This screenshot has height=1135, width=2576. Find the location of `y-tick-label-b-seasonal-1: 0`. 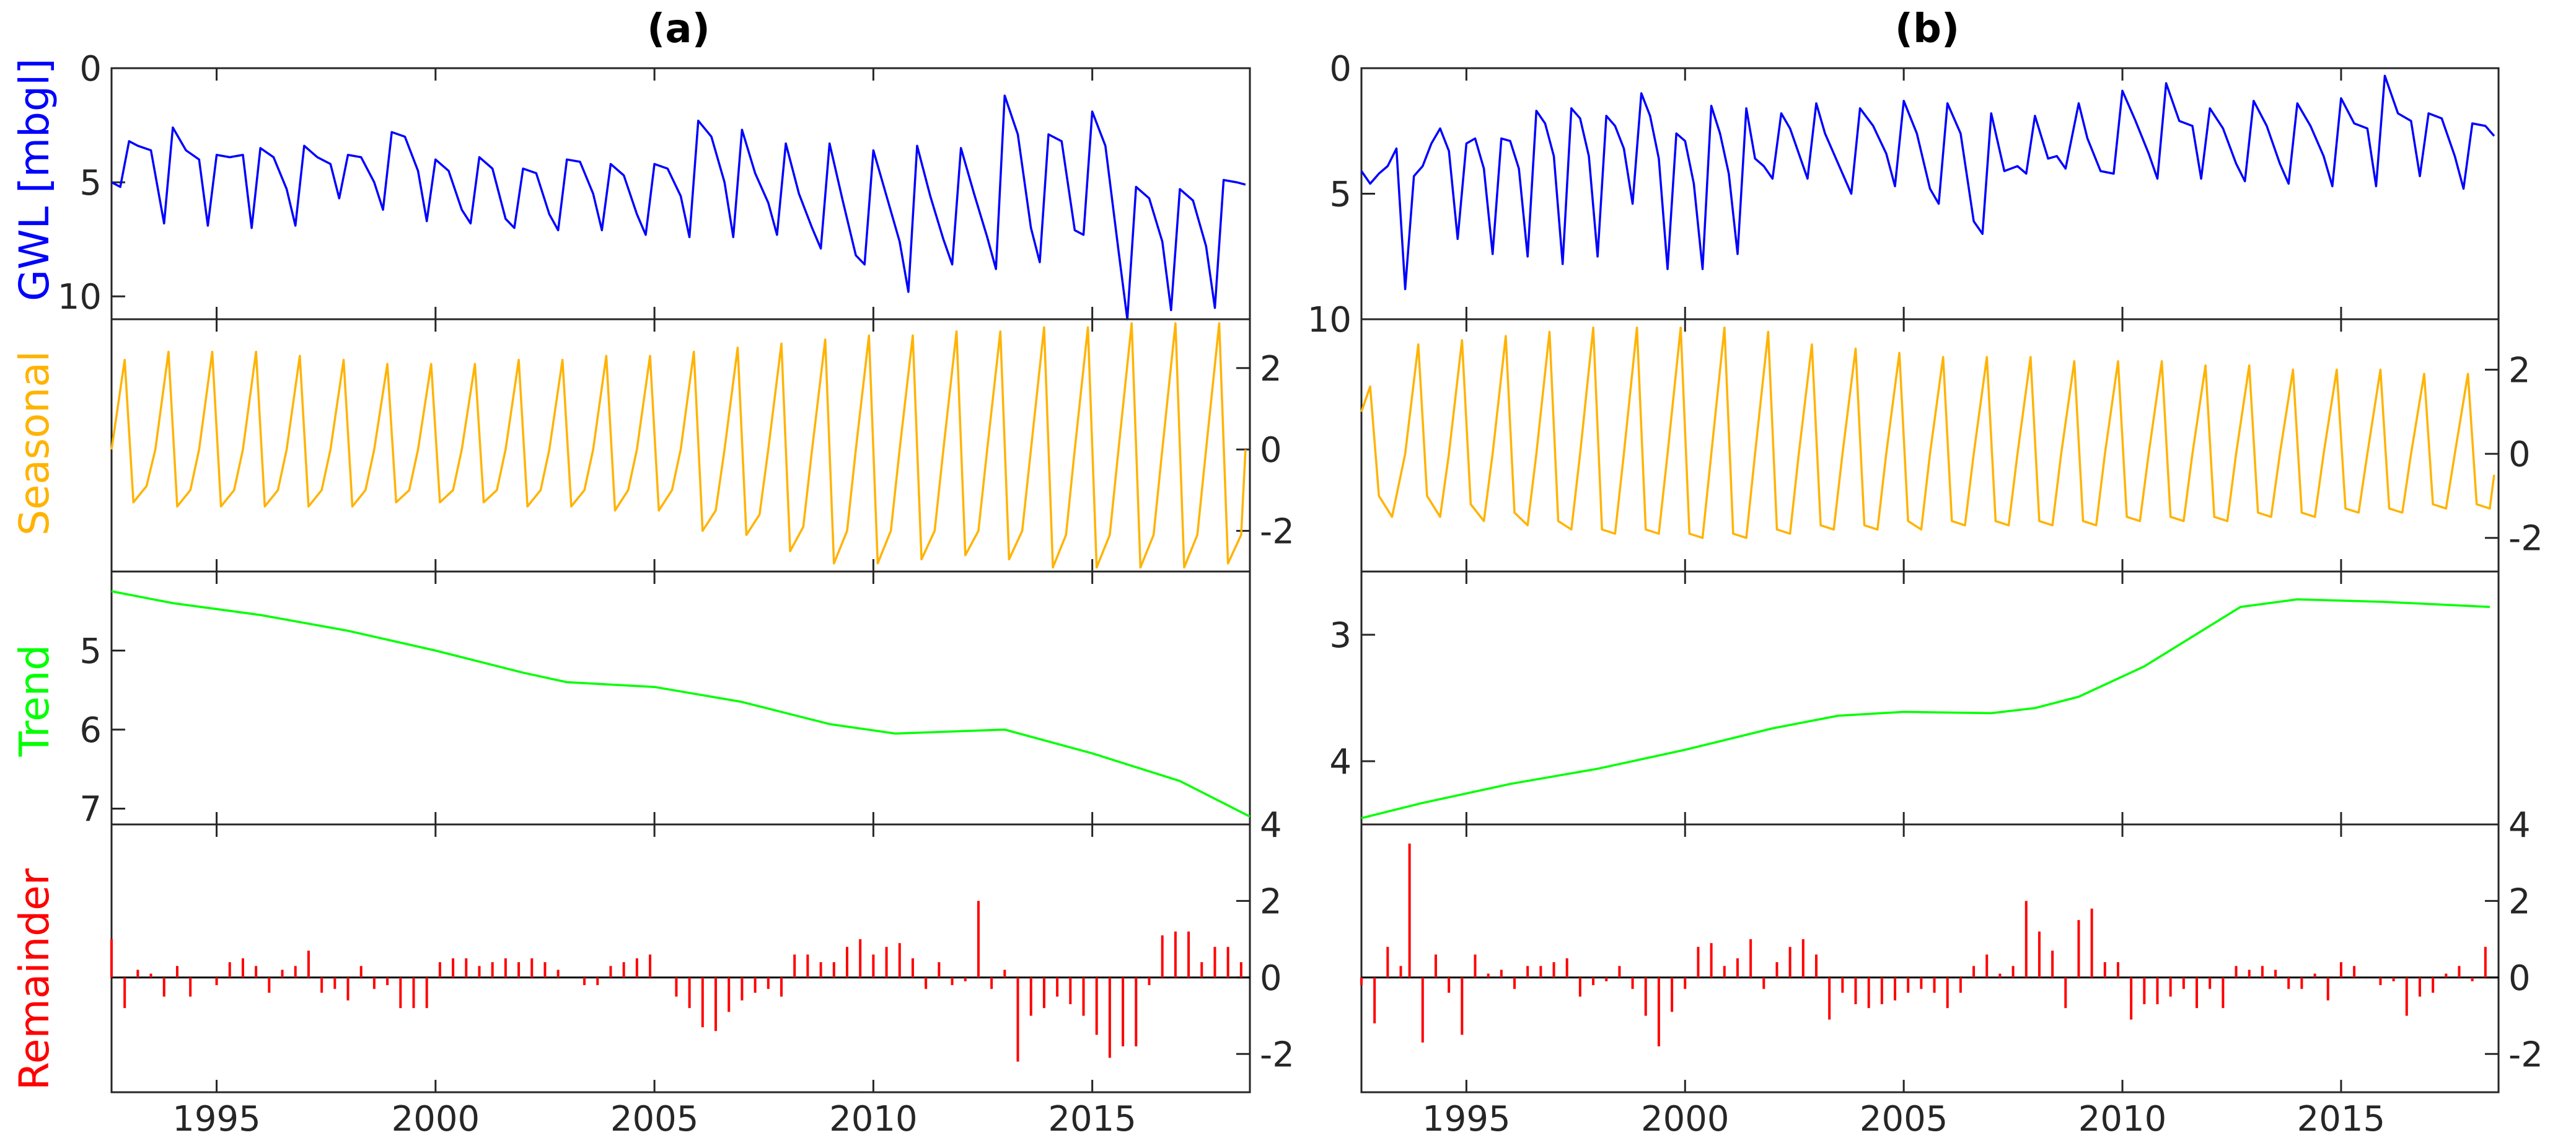

y-tick-label-b-seasonal-1: 0 is located at coordinates (2519, 455).